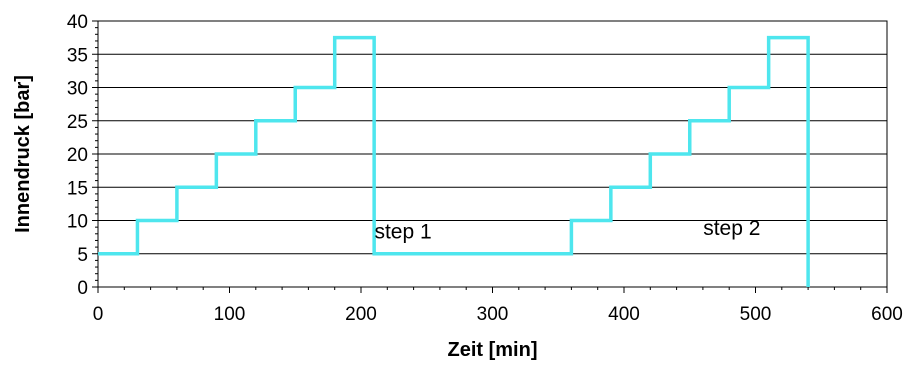 Image resolution: width=914 pixels, height=365 pixels. What do you see at coordinates (361, 314) in the screenshot?
I see `x-tick-label: 200` at bounding box center [361, 314].